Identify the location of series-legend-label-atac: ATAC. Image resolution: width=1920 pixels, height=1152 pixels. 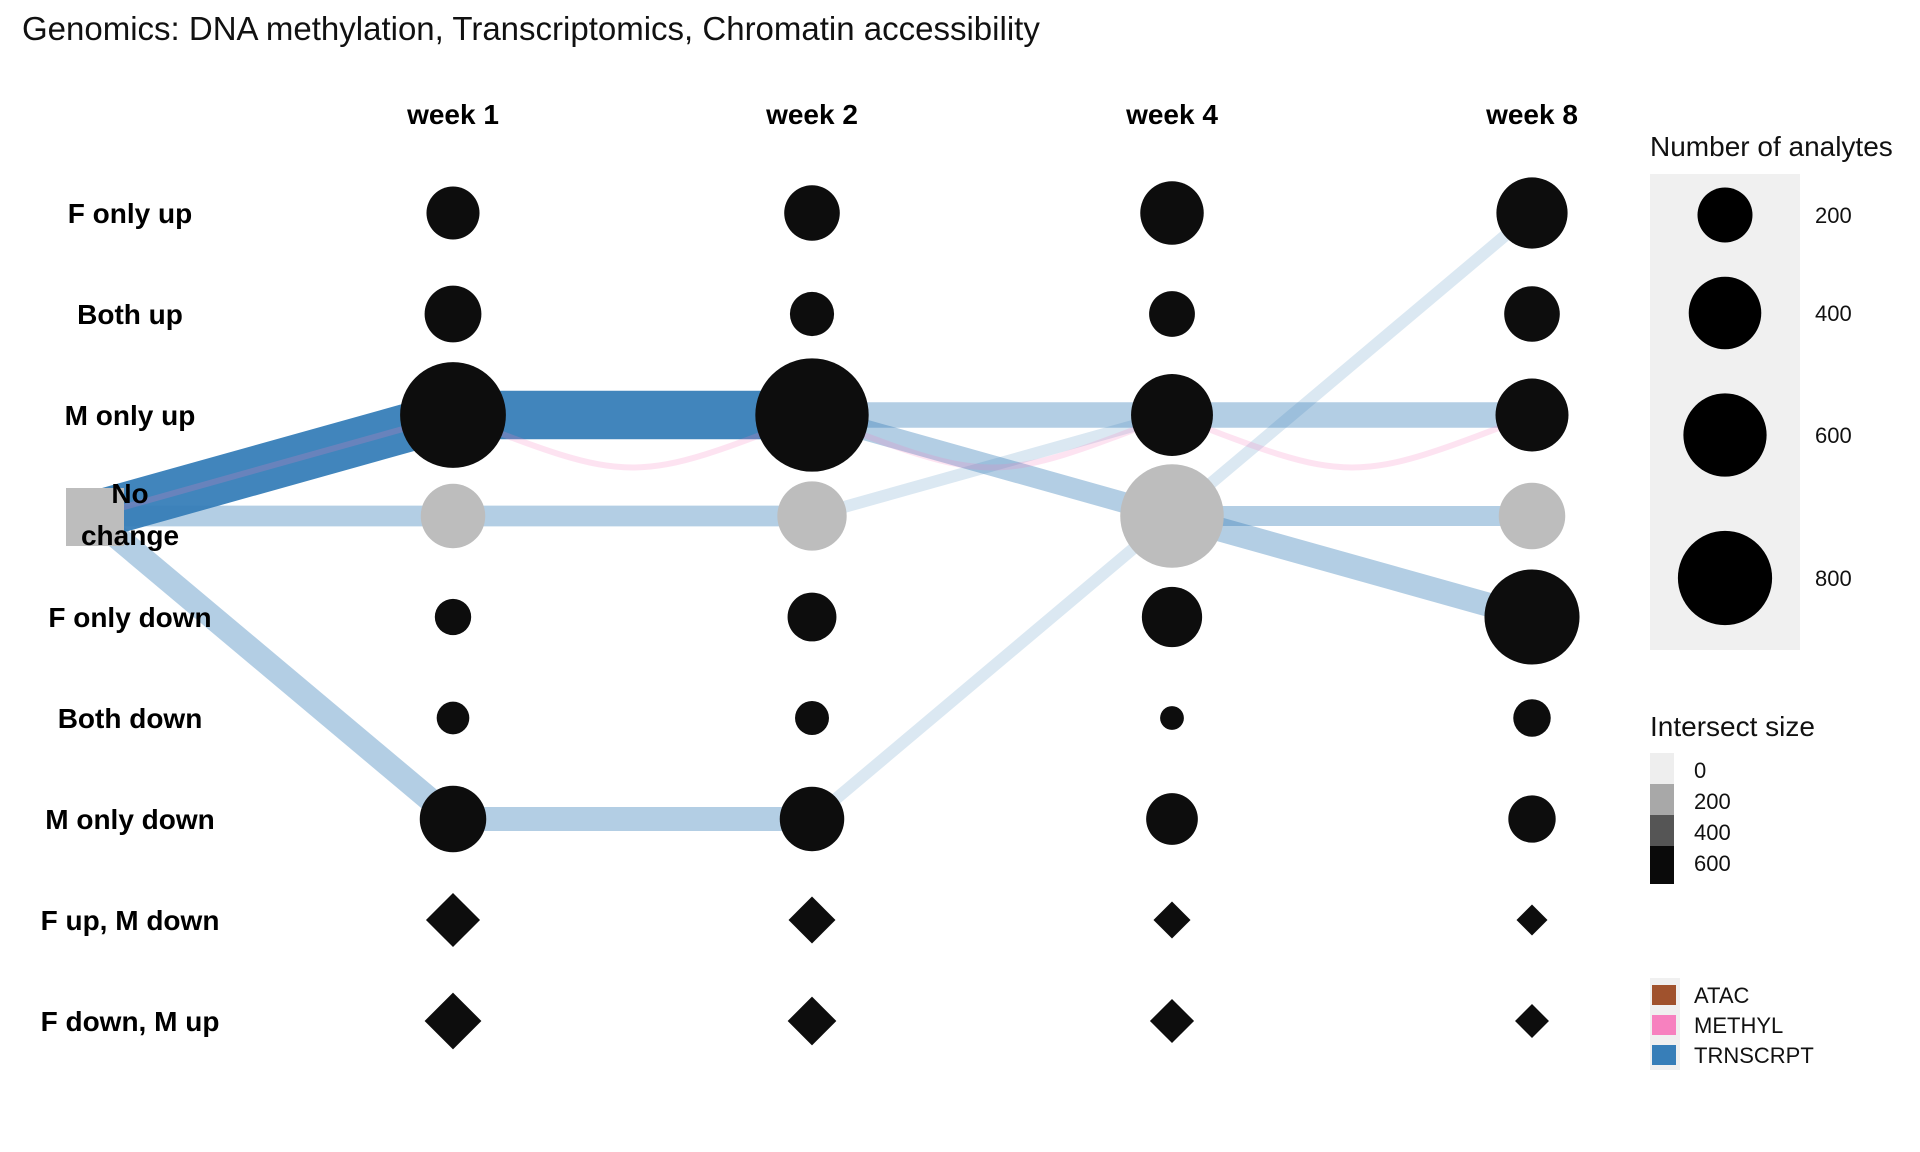
(1722, 995).